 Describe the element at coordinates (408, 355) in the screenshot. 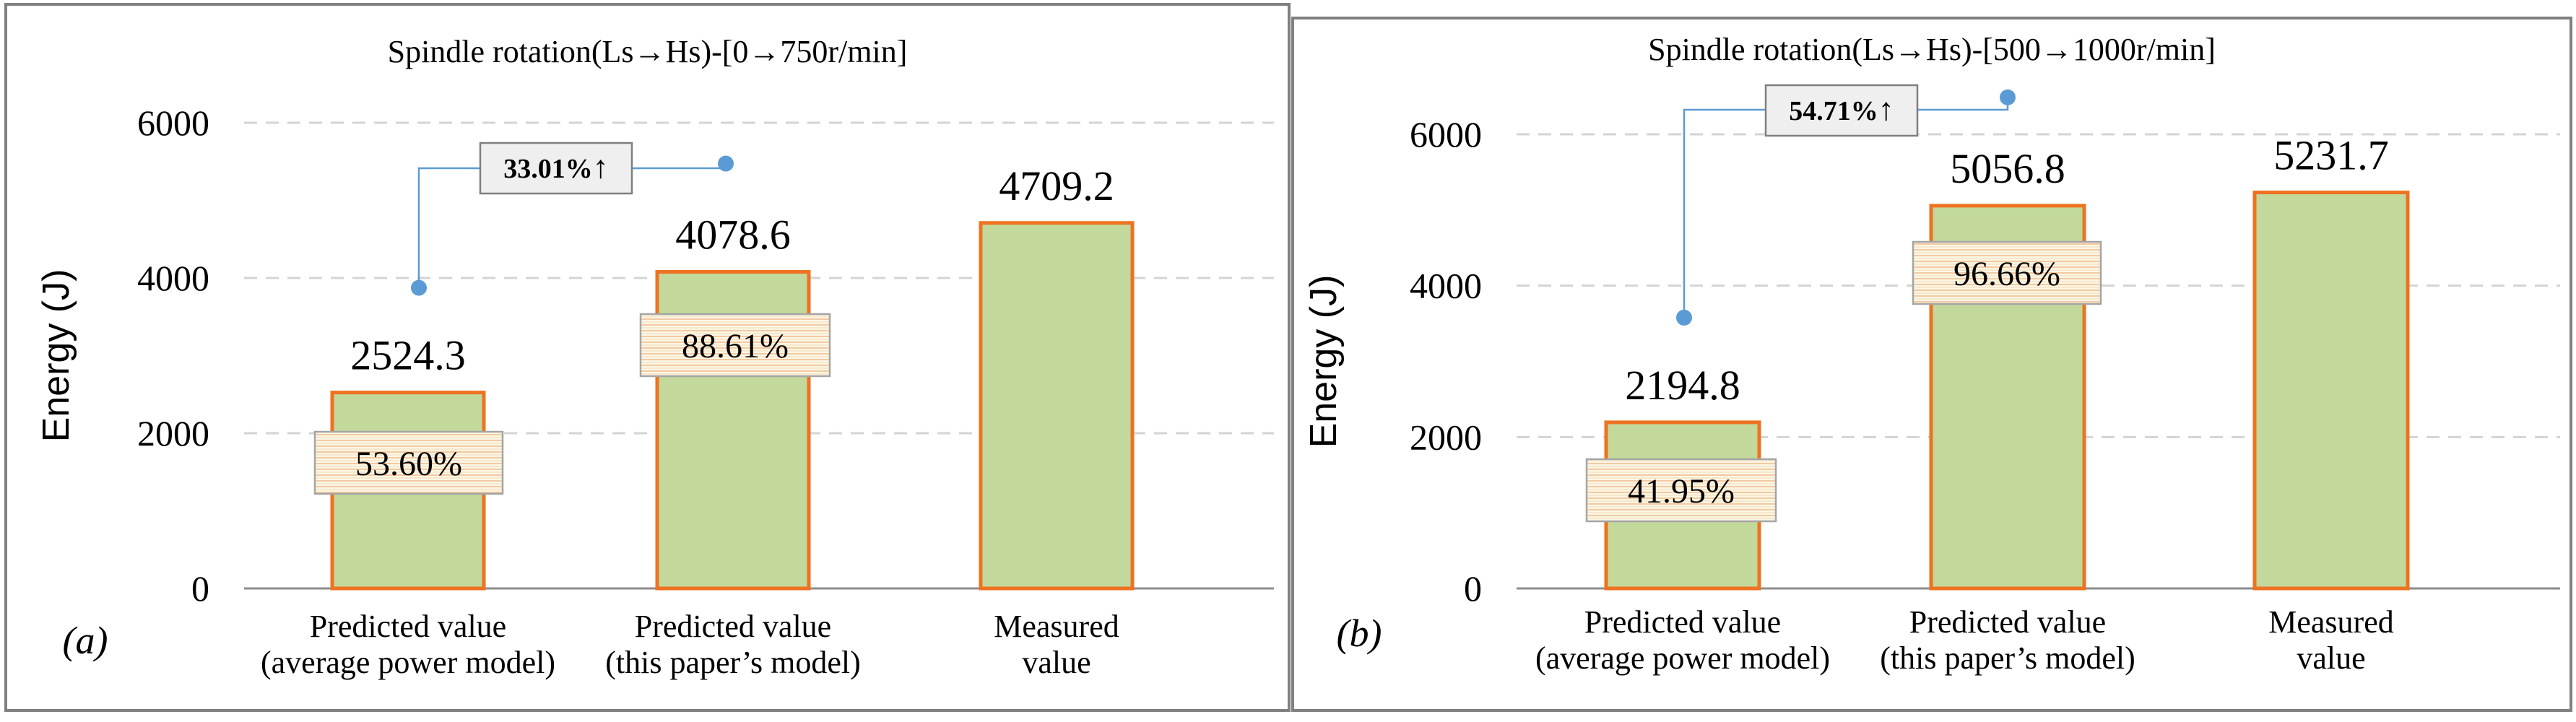

I see `data-label: 2524.3` at that location.